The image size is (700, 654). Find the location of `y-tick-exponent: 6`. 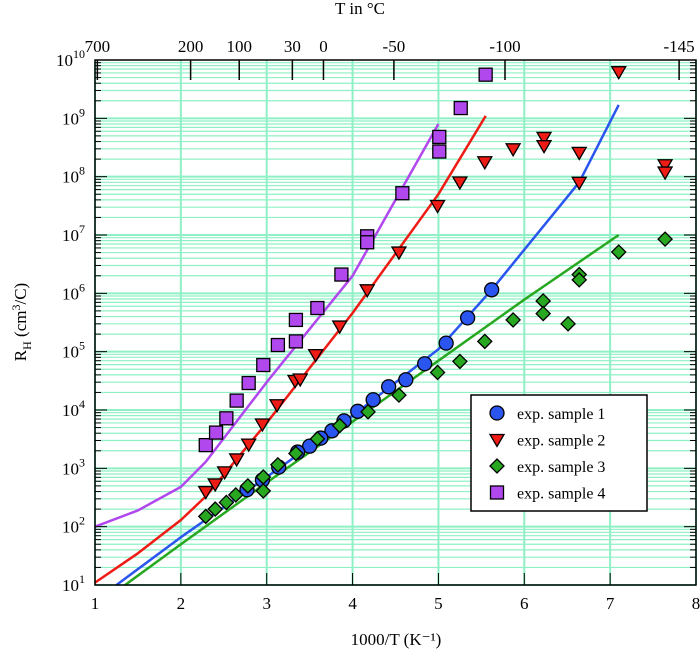

y-tick-exponent: 6 is located at coordinates (82, 287).